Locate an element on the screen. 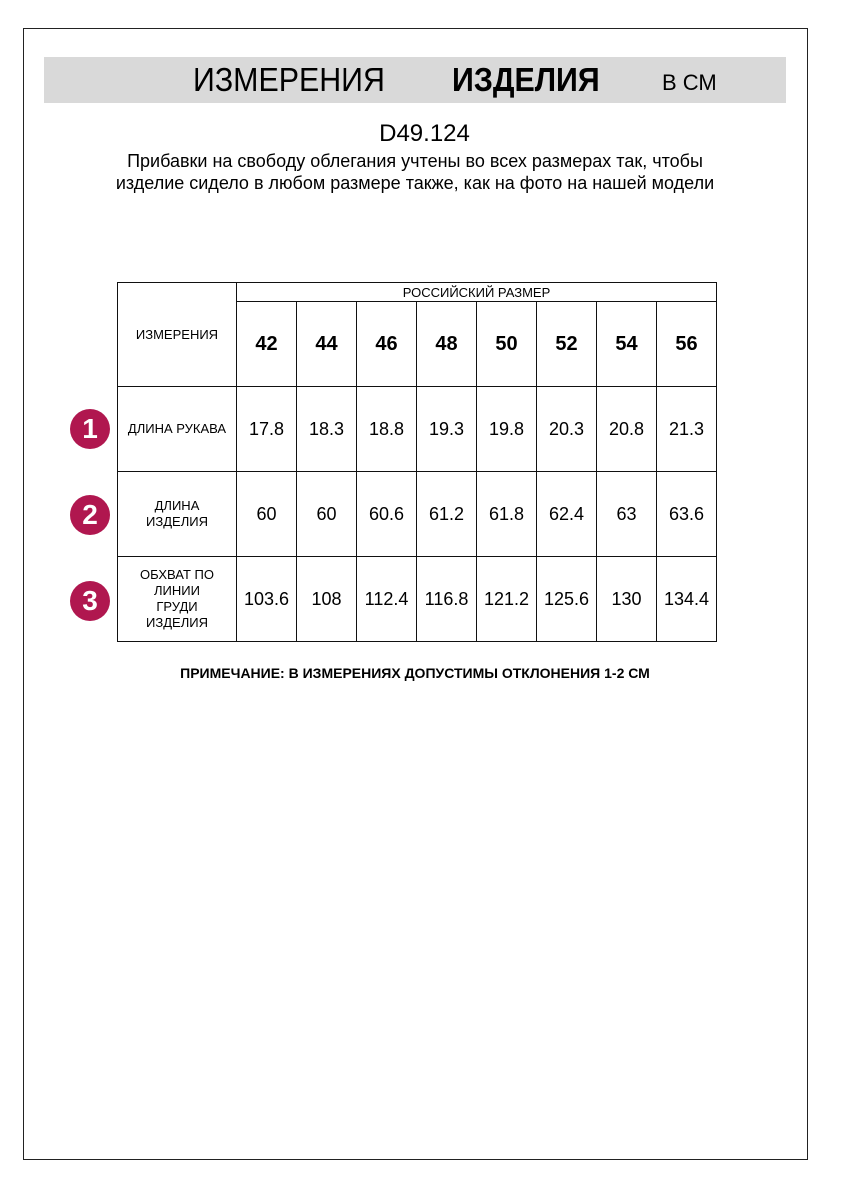 The image size is (849, 1200). measure-value: 130 is located at coordinates (626, 599).